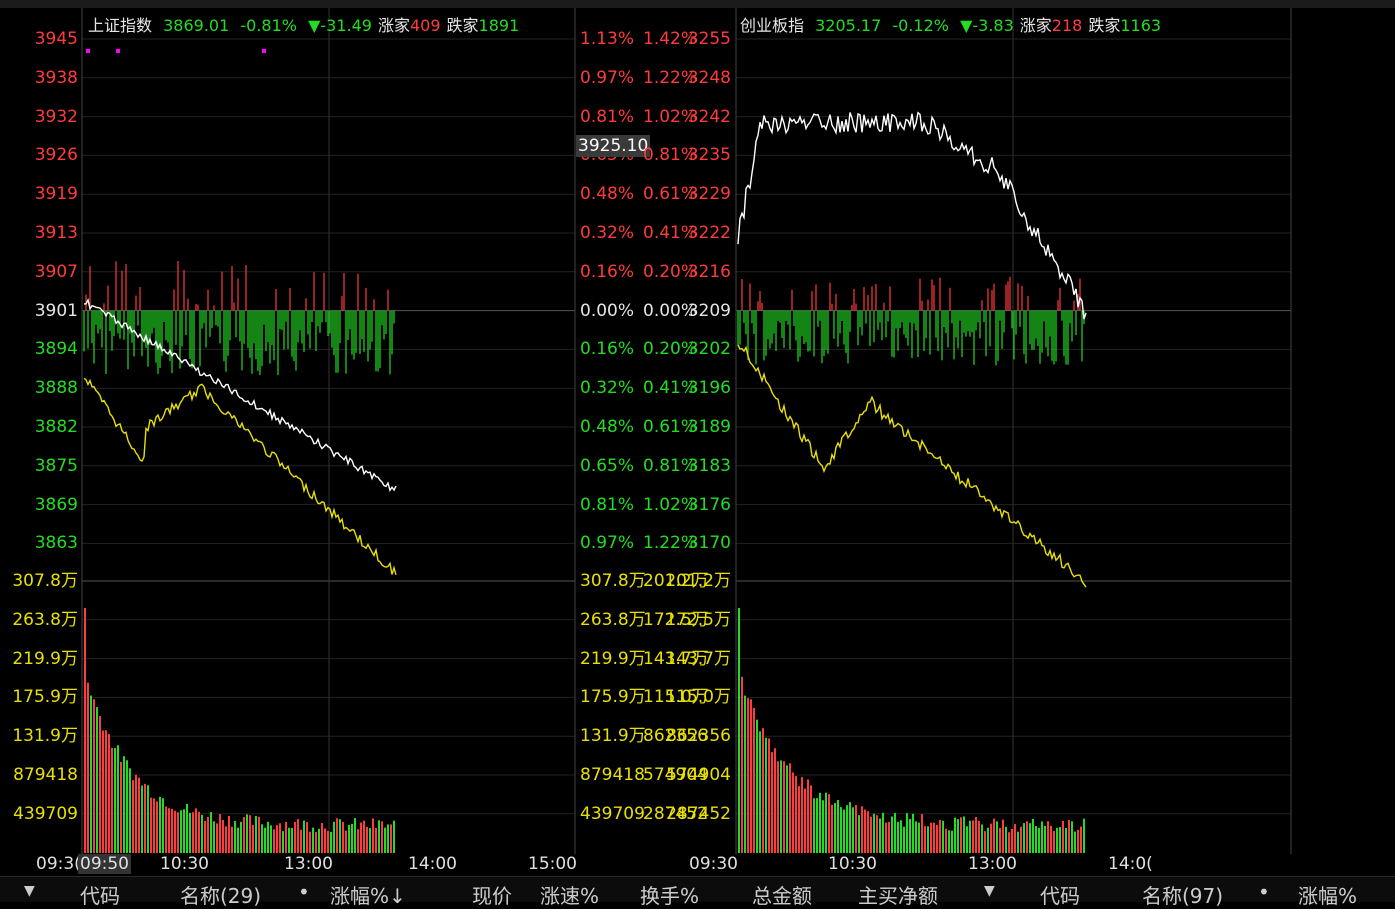 This screenshot has width=1395, height=909. What do you see at coordinates (676, 658) in the screenshot?
I see `volume-tick: 143.7万` at bounding box center [676, 658].